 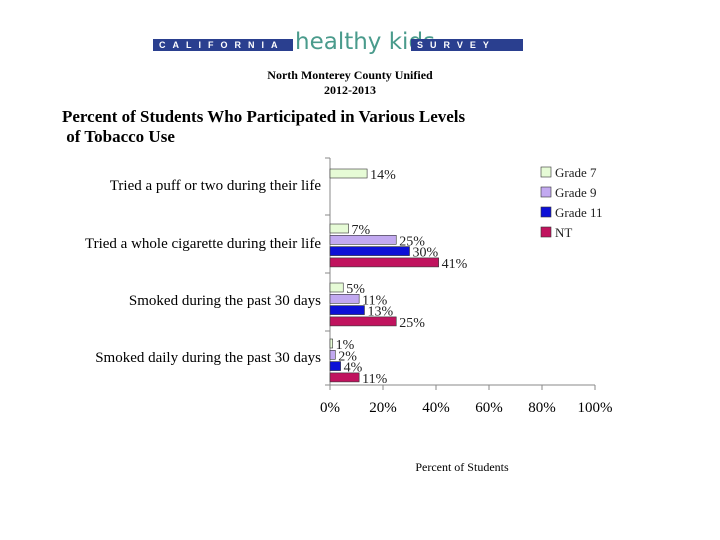 What do you see at coordinates (542, 408) in the screenshot?
I see `x-tick-label: 80%` at bounding box center [542, 408].